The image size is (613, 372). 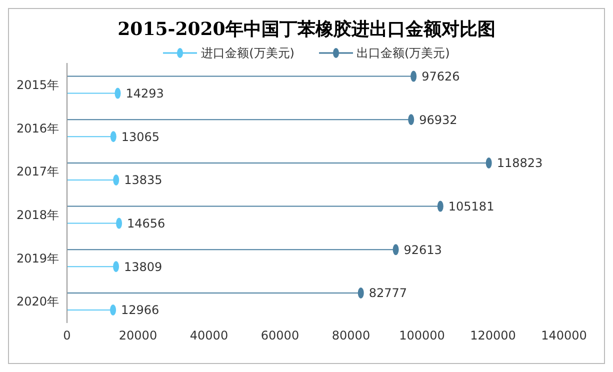 What do you see at coordinates (37, 215) in the screenshot?
I see `y-tick-label: 2018年` at bounding box center [37, 215].